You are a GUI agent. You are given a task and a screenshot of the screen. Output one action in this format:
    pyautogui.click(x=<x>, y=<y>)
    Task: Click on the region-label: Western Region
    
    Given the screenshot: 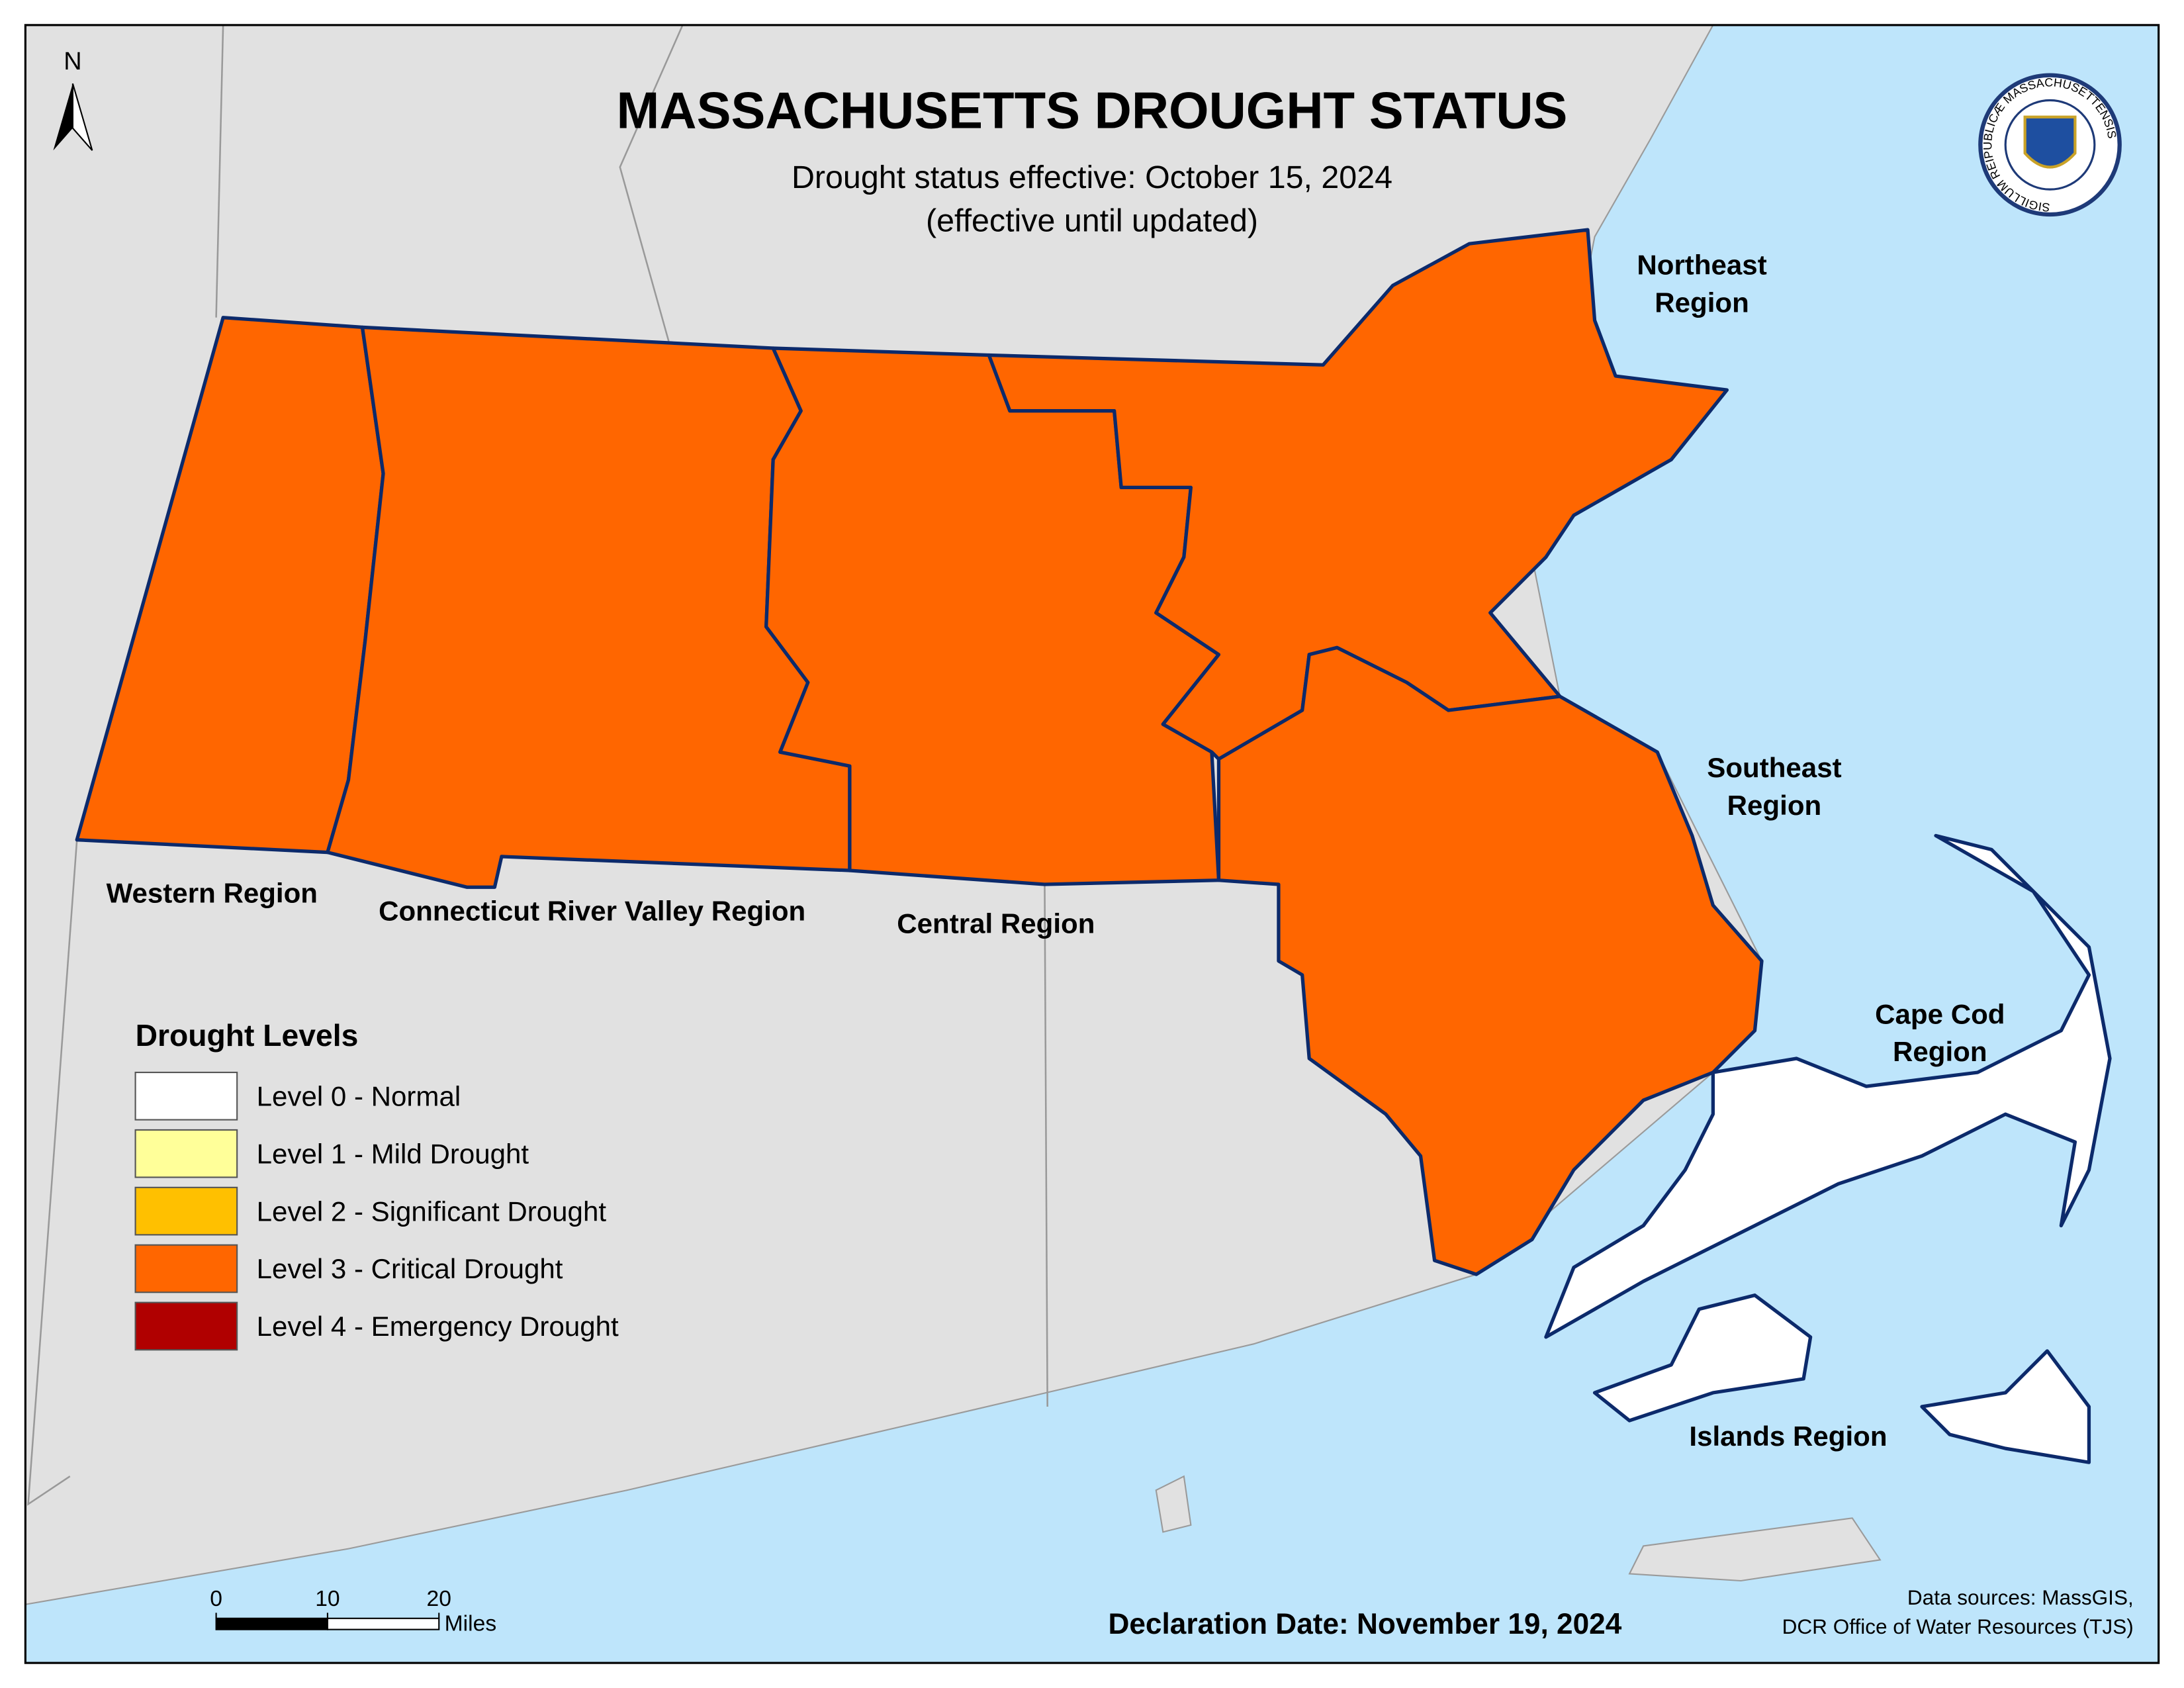 What is the action you would take?
    pyautogui.click(x=213, y=892)
    